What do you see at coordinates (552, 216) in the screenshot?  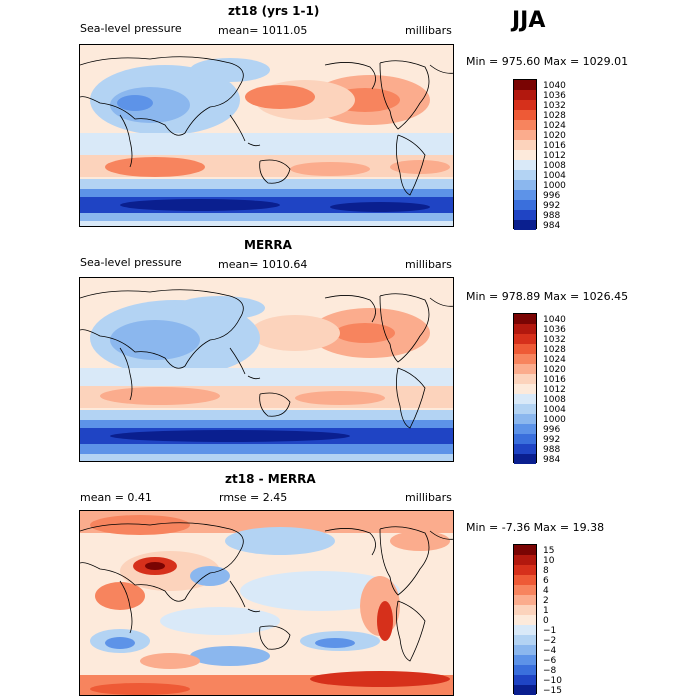 I see `panel1-cbar-label: 988` at bounding box center [552, 216].